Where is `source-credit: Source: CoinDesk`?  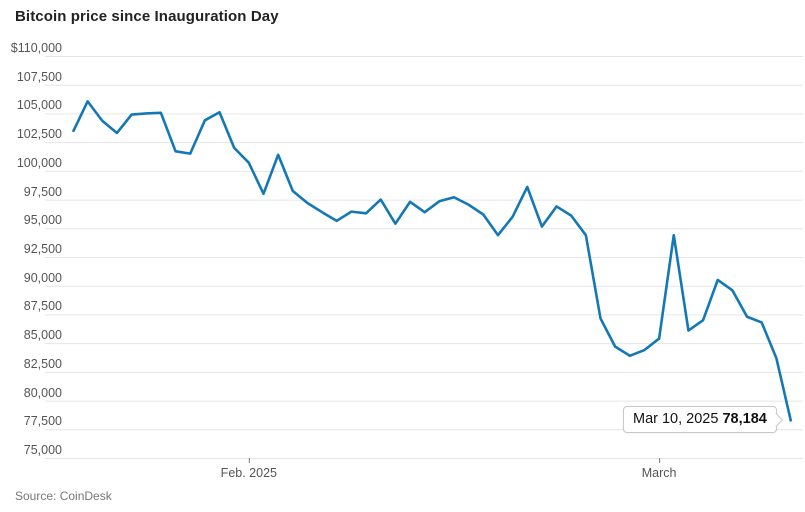
source-credit: Source: CoinDesk is located at coordinates (63, 496).